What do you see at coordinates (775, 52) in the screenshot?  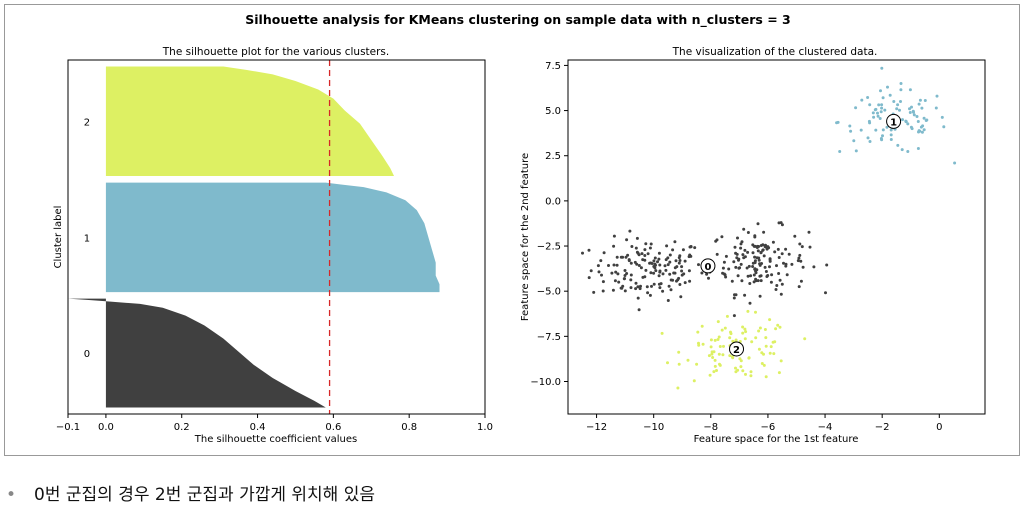 I see `cluster-scatter-plot-title: The visualization of the clustered data.` at bounding box center [775, 52].